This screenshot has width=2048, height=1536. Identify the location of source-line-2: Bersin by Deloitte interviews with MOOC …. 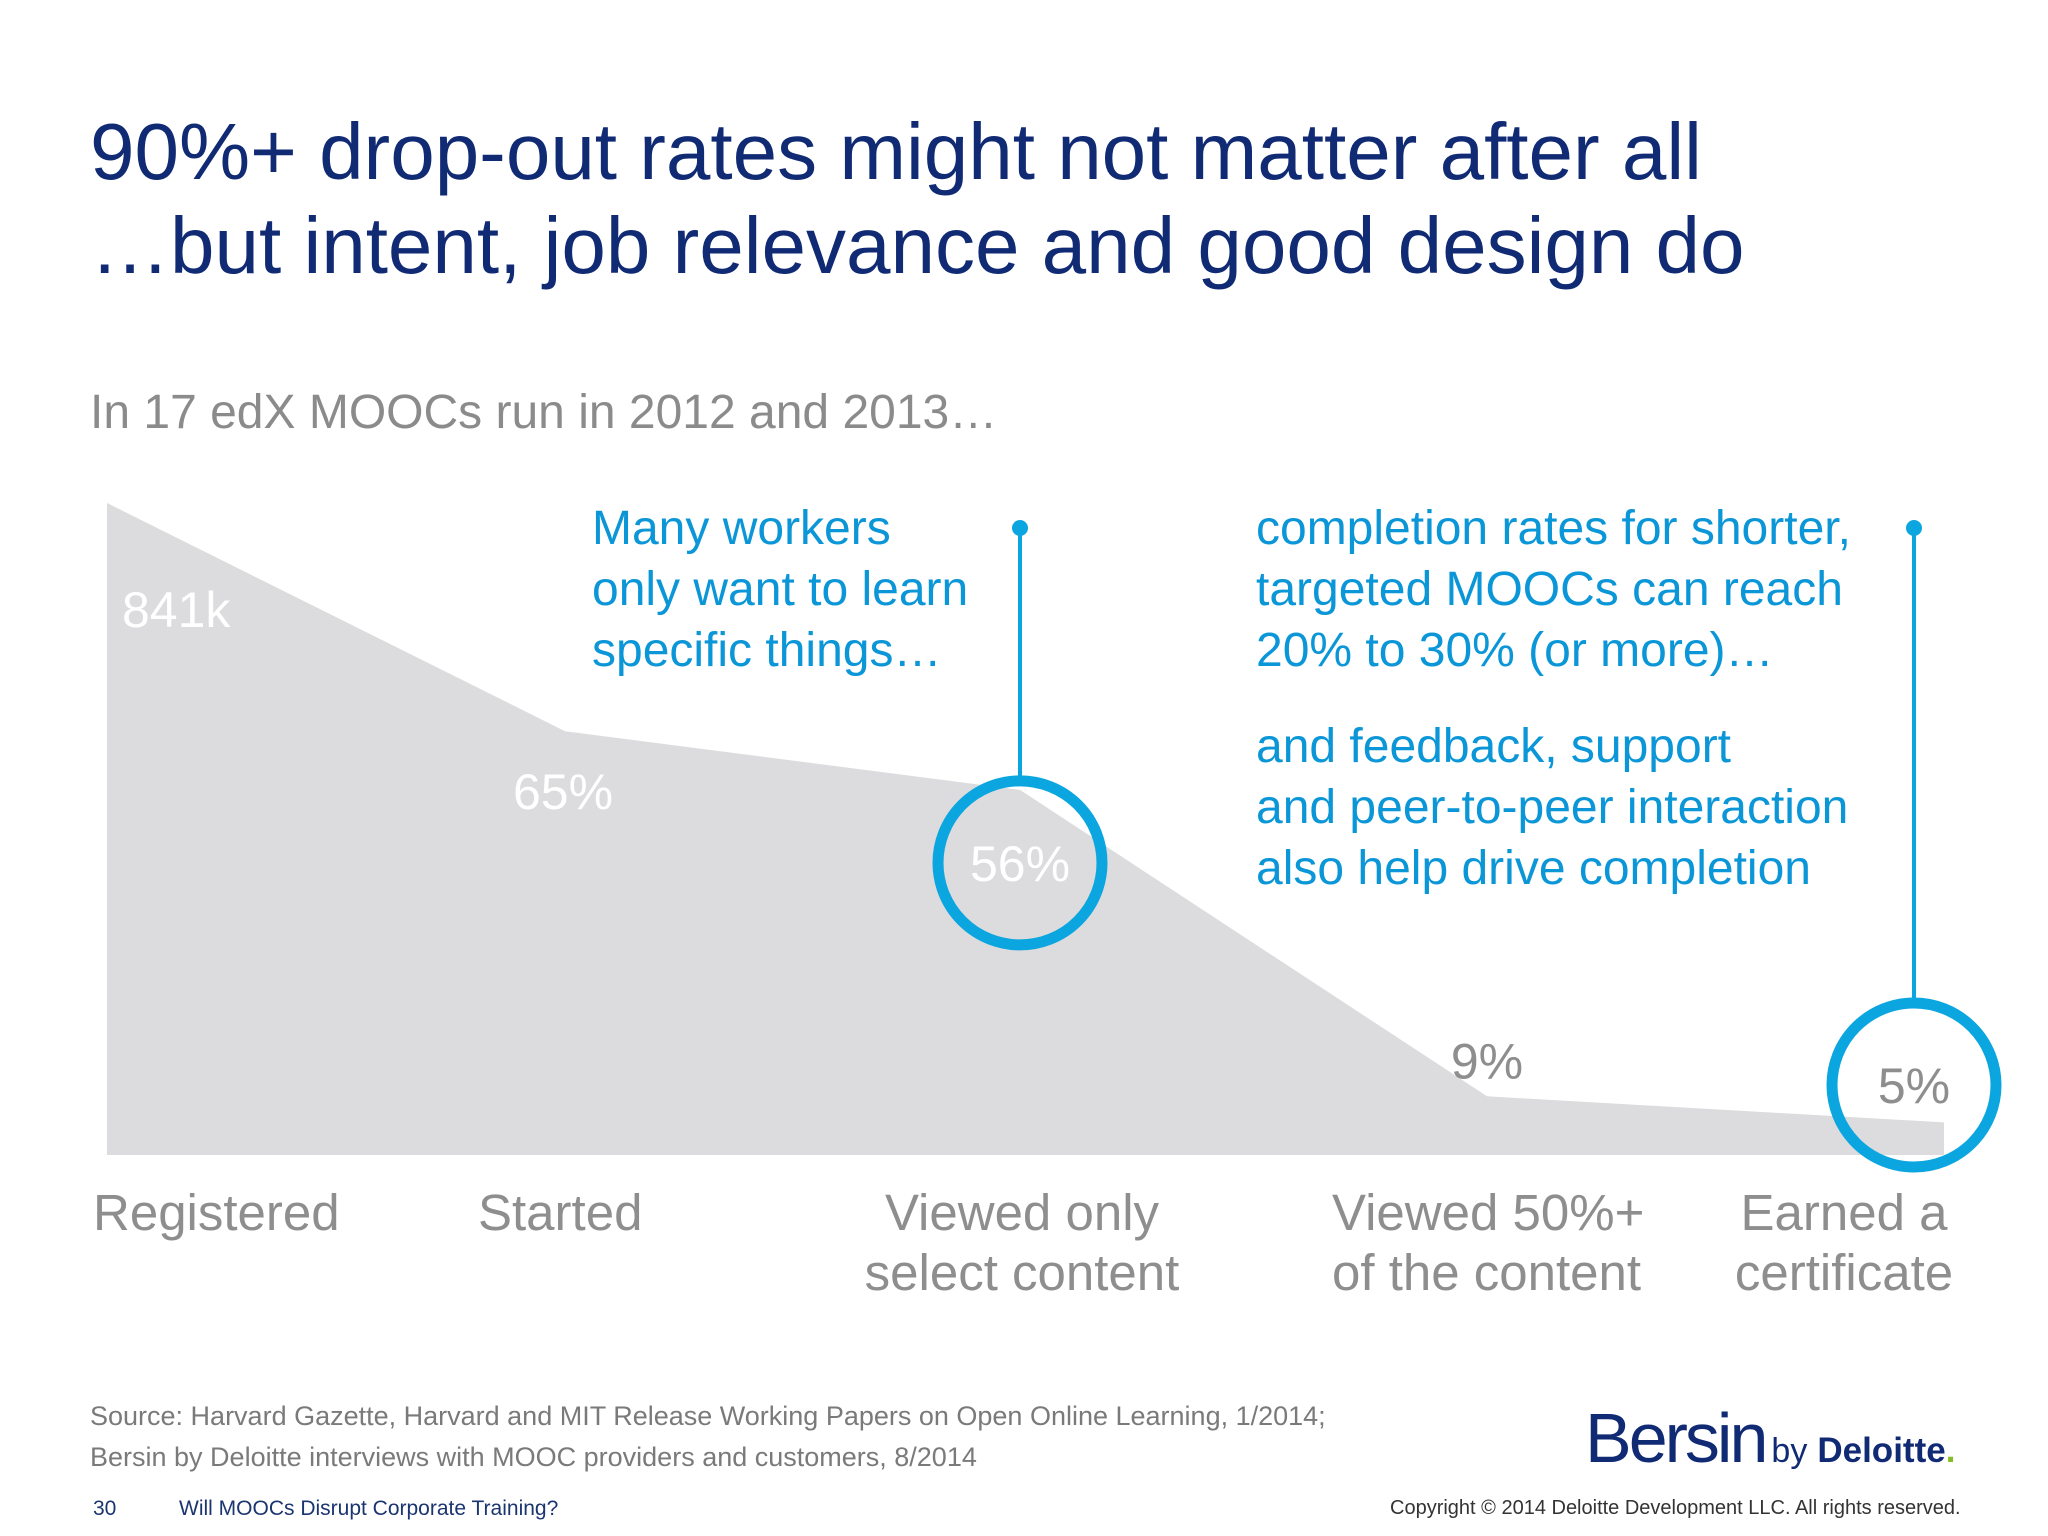
(533, 1457).